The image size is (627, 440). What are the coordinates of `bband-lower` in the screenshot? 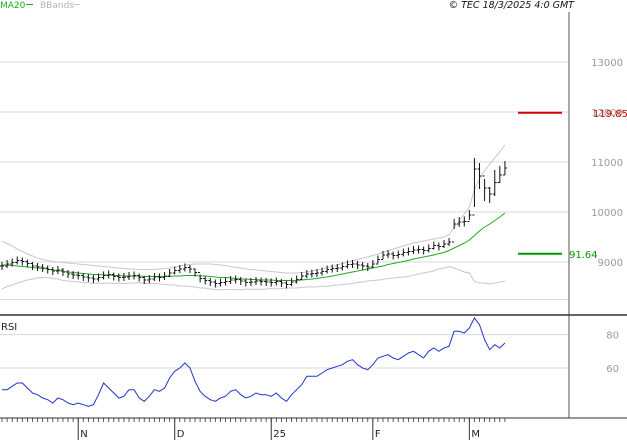 It's located at (253, 278).